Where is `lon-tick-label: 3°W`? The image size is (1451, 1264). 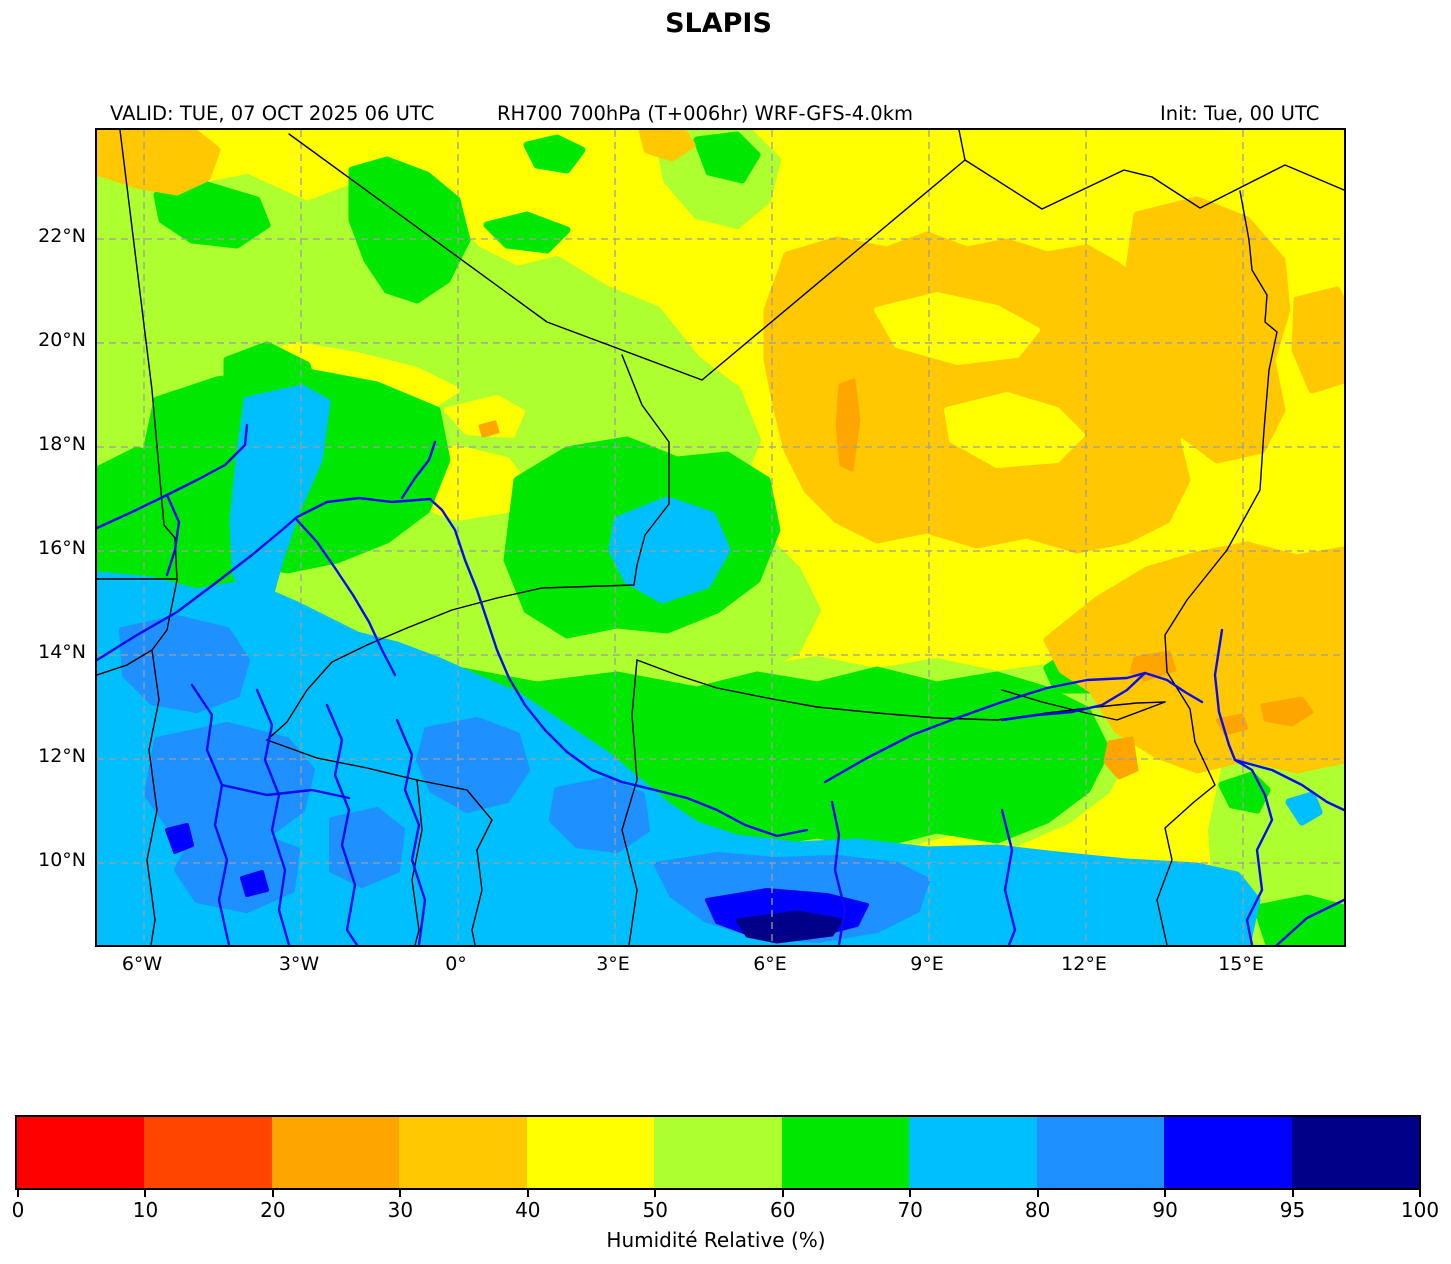
lon-tick-label: 3°W is located at coordinates (299, 964).